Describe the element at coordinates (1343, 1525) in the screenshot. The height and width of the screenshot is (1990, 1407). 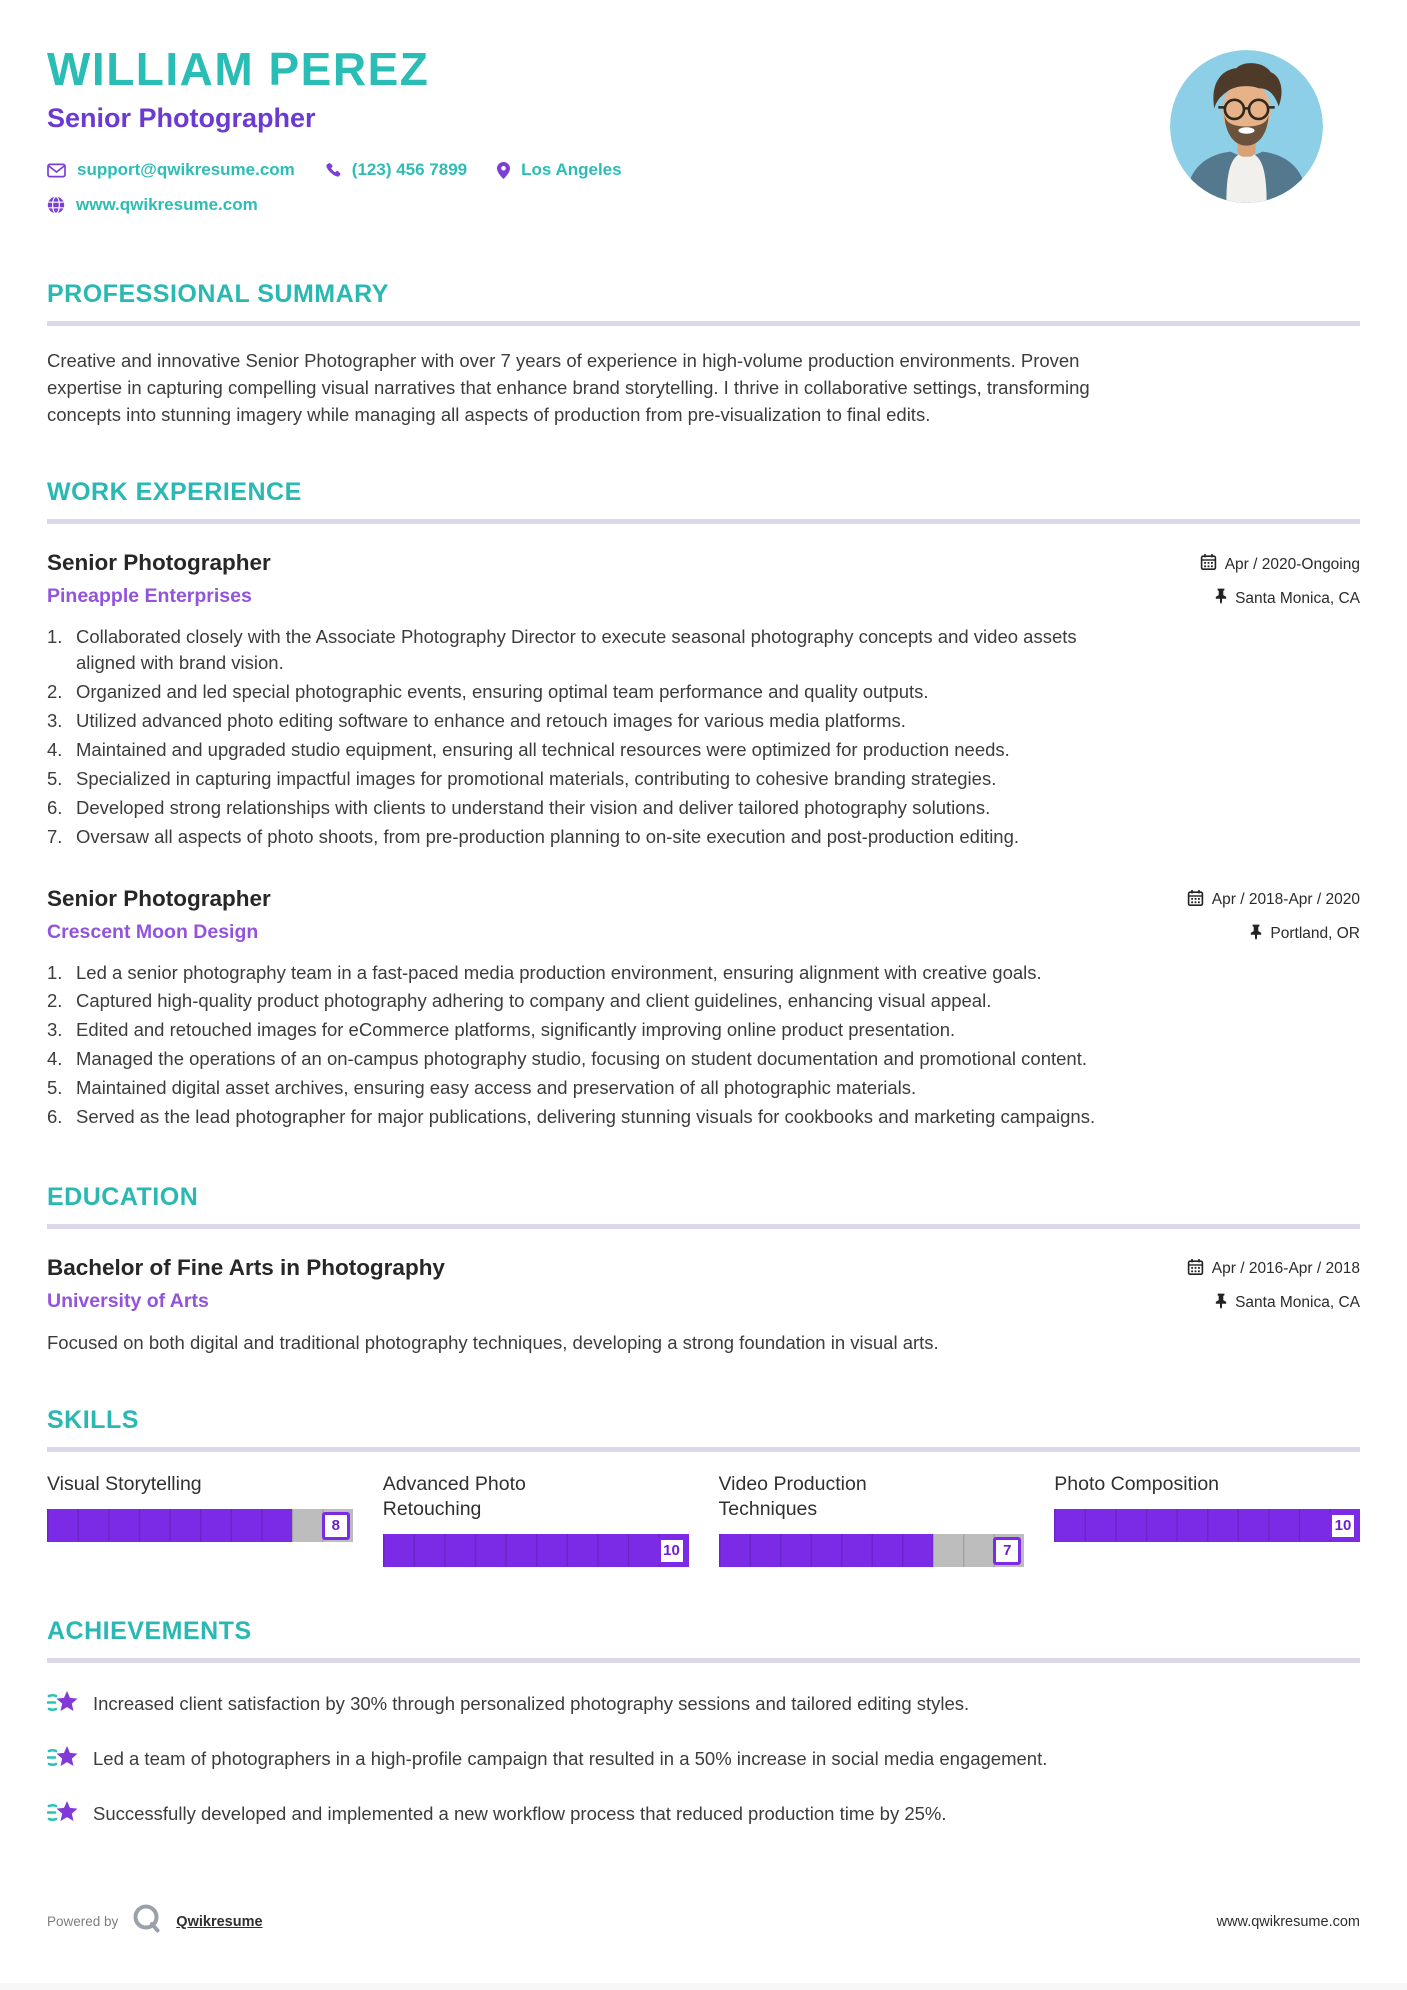
I see `skill-level-badge: 10` at that location.